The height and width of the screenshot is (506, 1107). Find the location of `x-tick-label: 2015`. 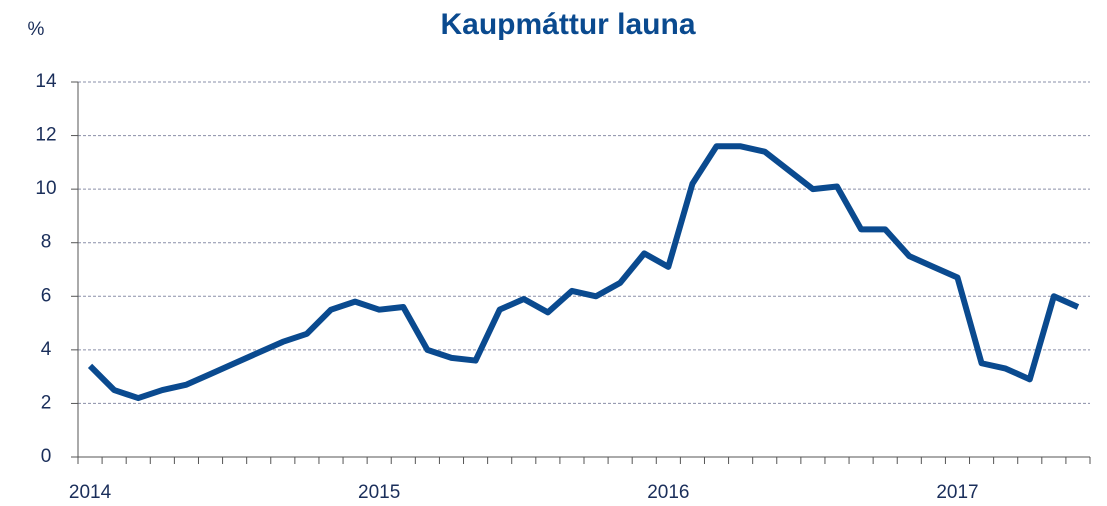

x-tick-label: 2015 is located at coordinates (379, 492).